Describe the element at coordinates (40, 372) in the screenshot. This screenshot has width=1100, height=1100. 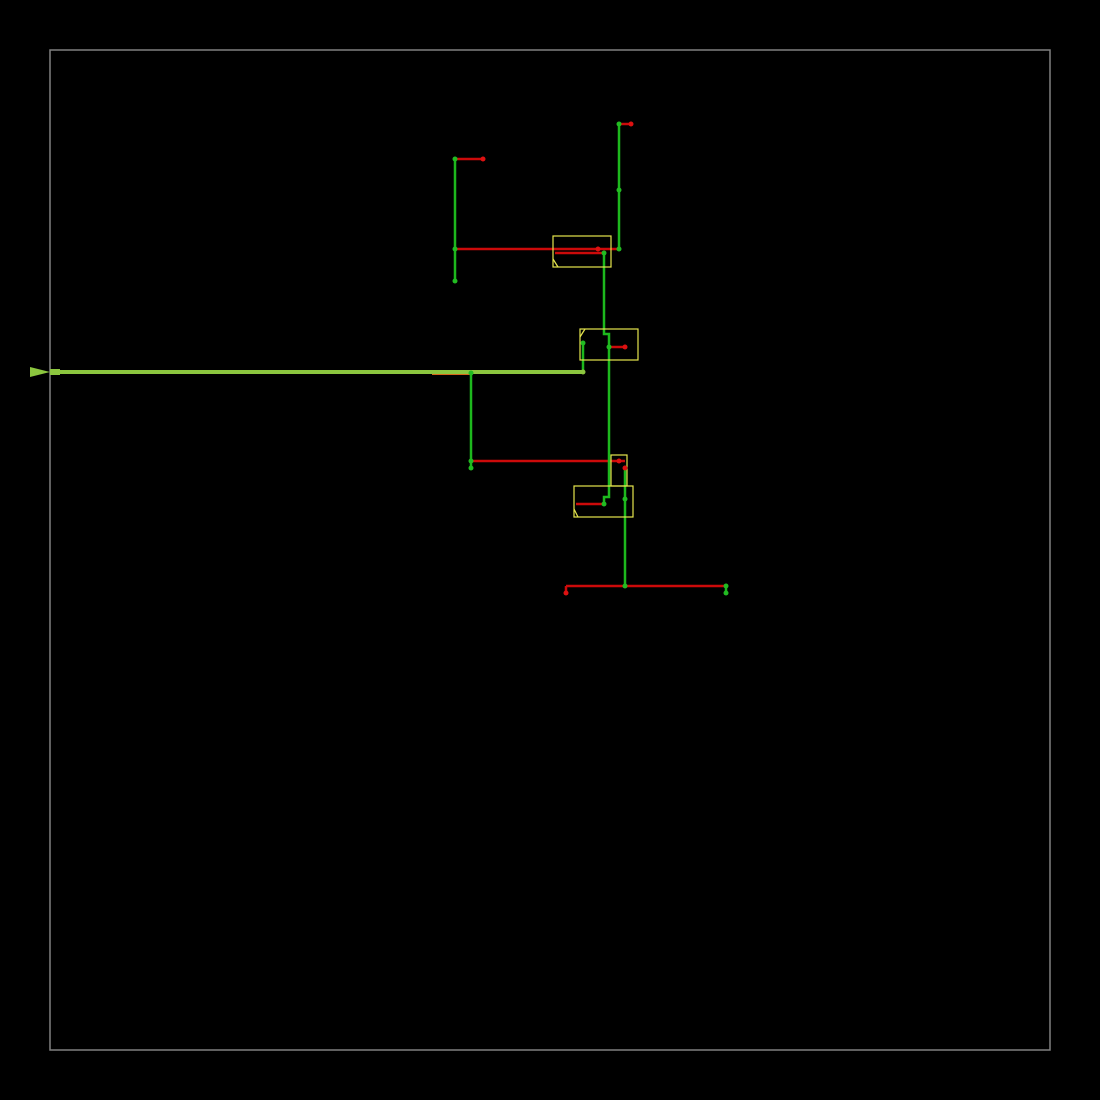
I see `input-arrow-icon` at that location.